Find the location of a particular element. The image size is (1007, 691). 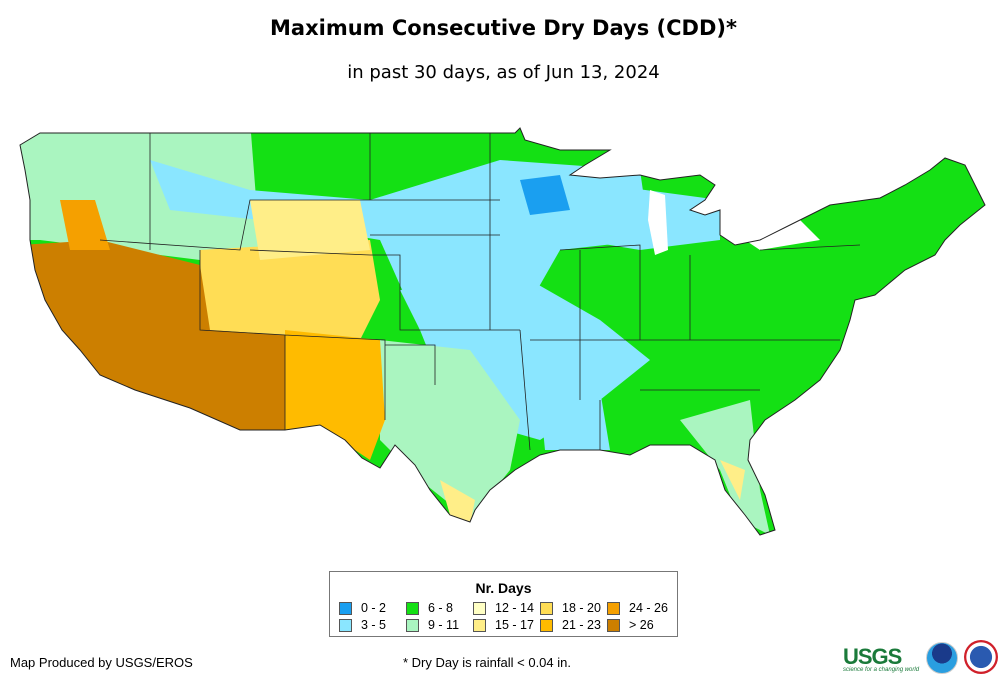

legend-item: 24 - 26 is located at coordinates (637, 608).